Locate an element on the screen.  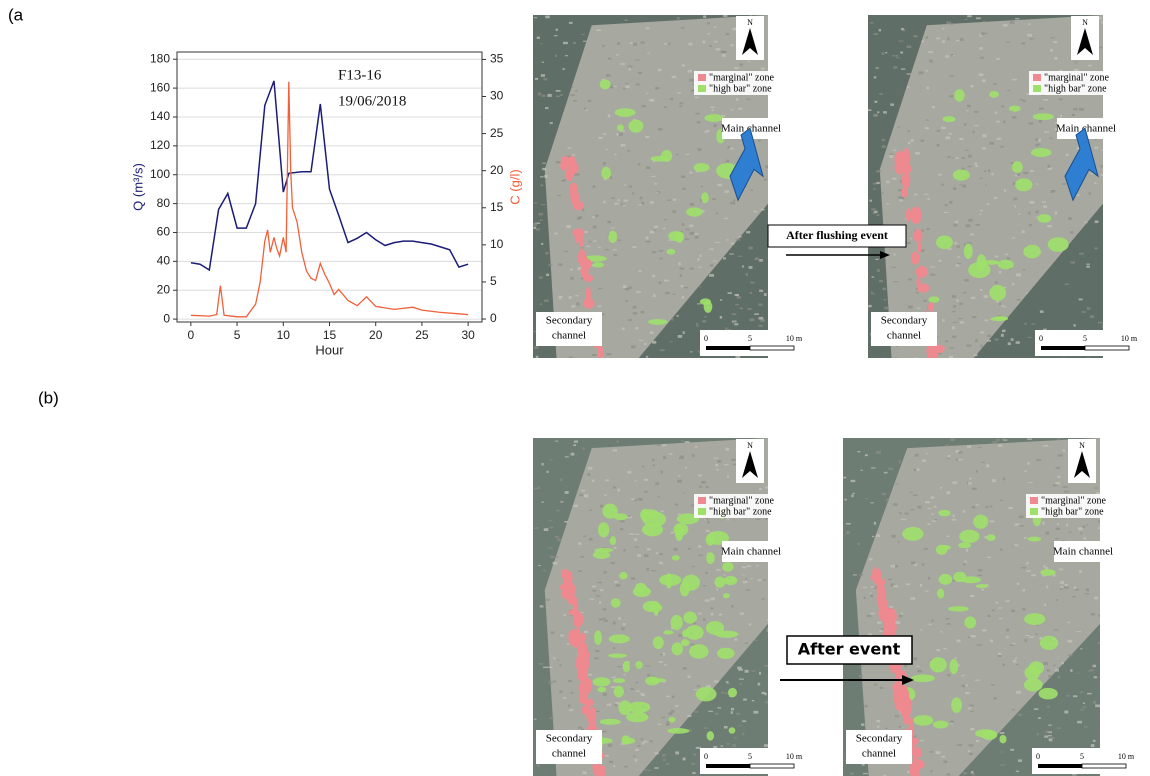
scale-label: 5 is located at coordinates (750, 338).